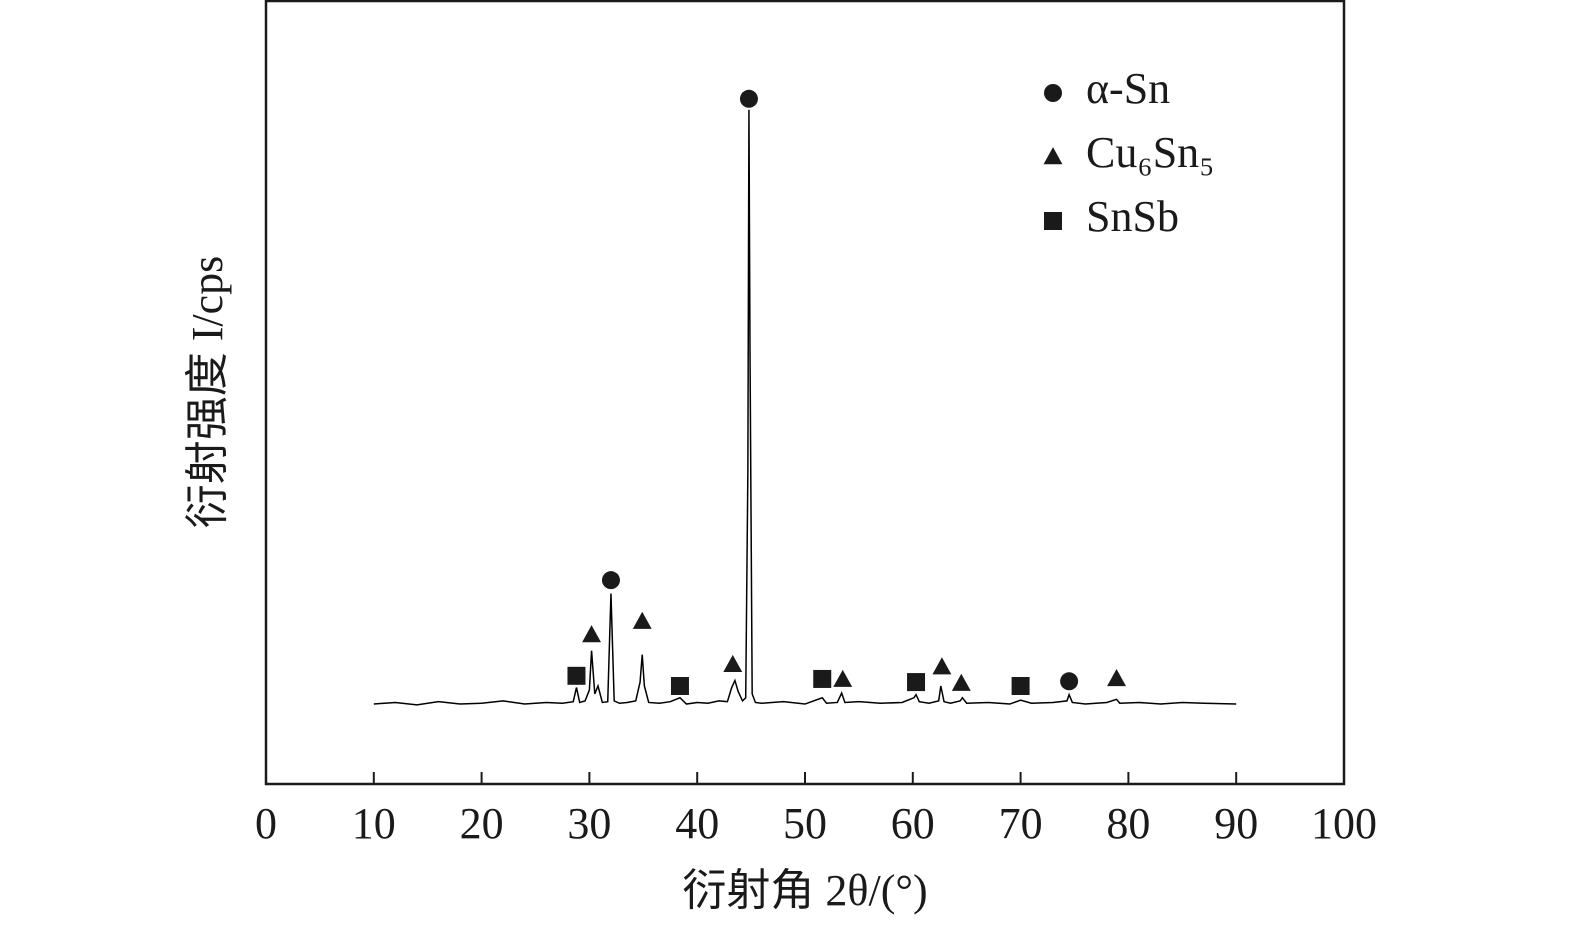 This screenshot has width=1575, height=935. Describe the element at coordinates (1236, 823) in the screenshot. I see `x-tick-label: 90` at that location.